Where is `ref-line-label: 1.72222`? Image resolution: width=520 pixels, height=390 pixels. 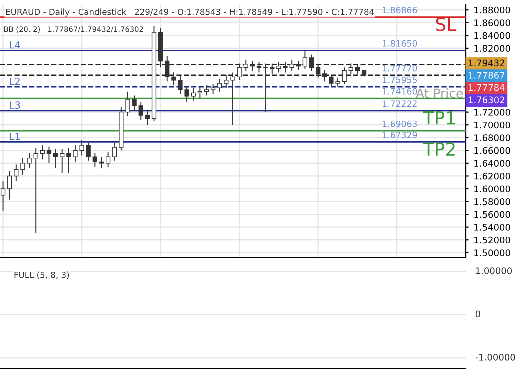 ref-line-label: 1.72222 is located at coordinates (400, 104).